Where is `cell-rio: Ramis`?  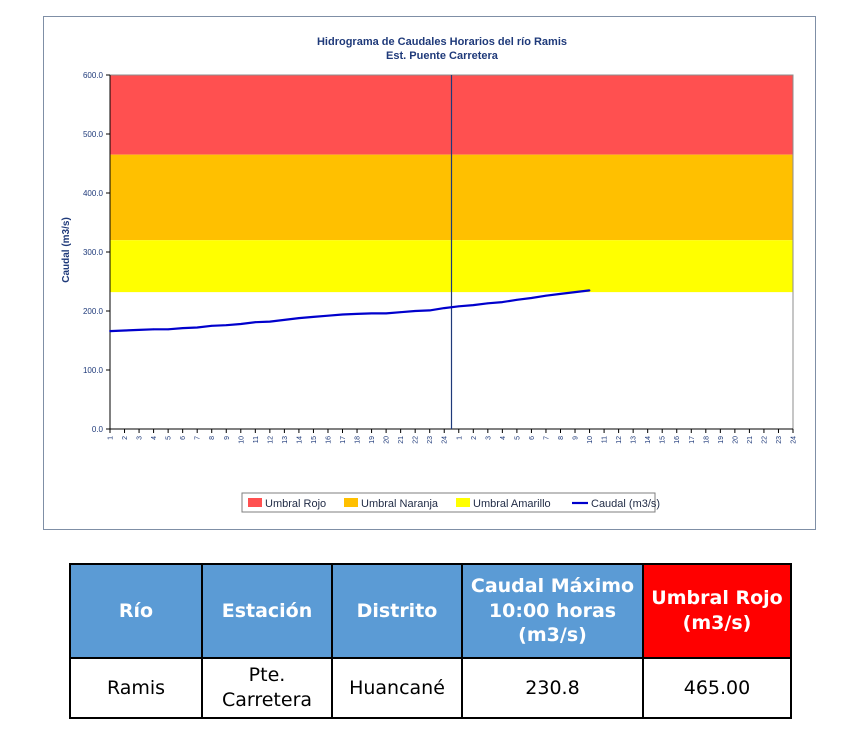
cell-rio: Ramis is located at coordinates (136, 688).